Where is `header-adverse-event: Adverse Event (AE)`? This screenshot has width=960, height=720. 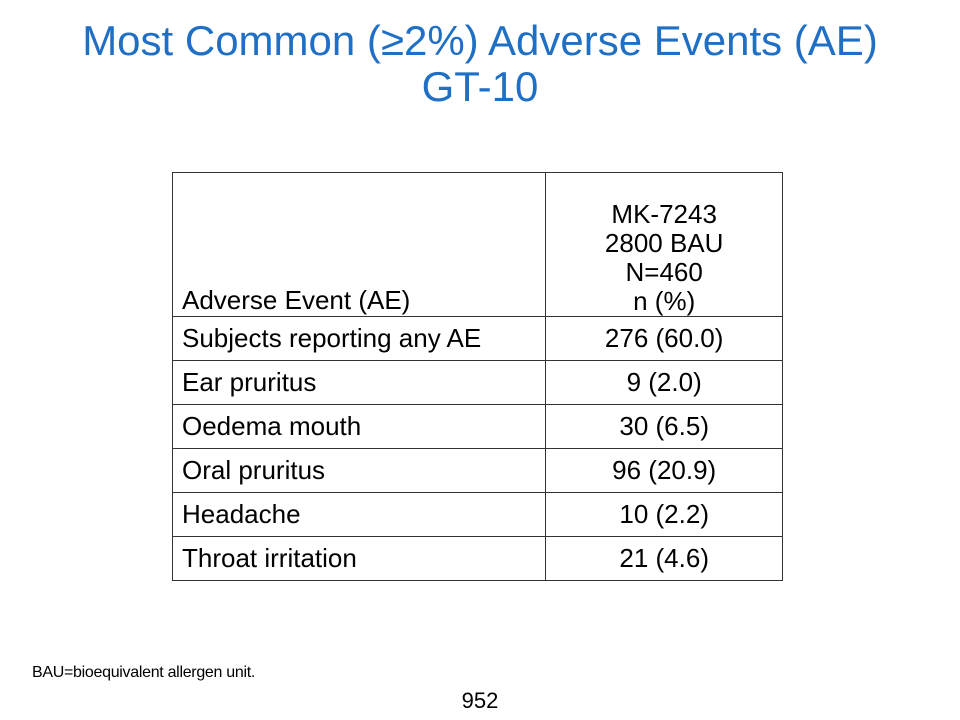 header-adverse-event: Adverse Event (AE) is located at coordinates (359, 244).